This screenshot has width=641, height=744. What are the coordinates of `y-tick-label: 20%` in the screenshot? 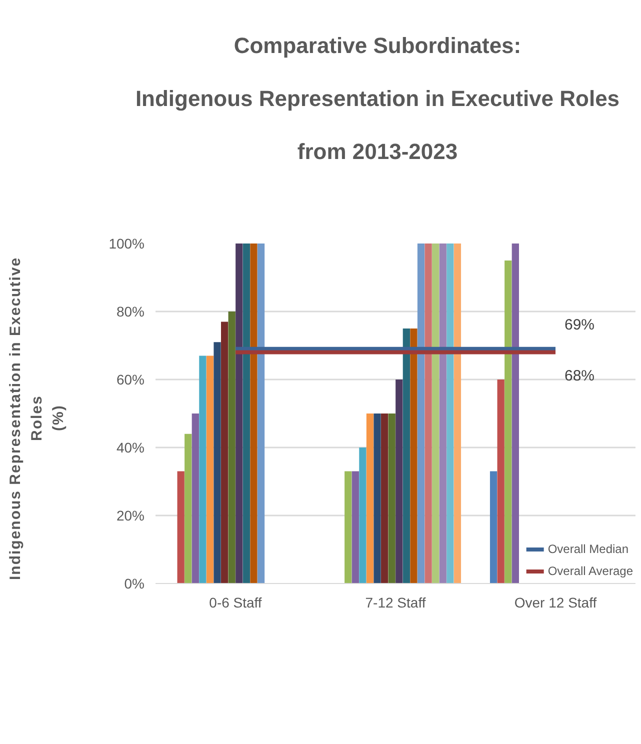 It's located at (130, 516).